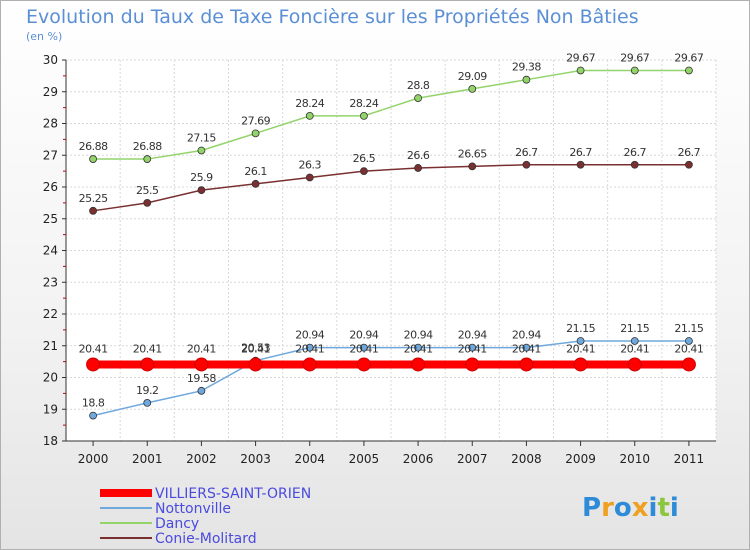  I want to click on legend-item: VILLIERS-SAINT-ORIEN, so click(205, 494).